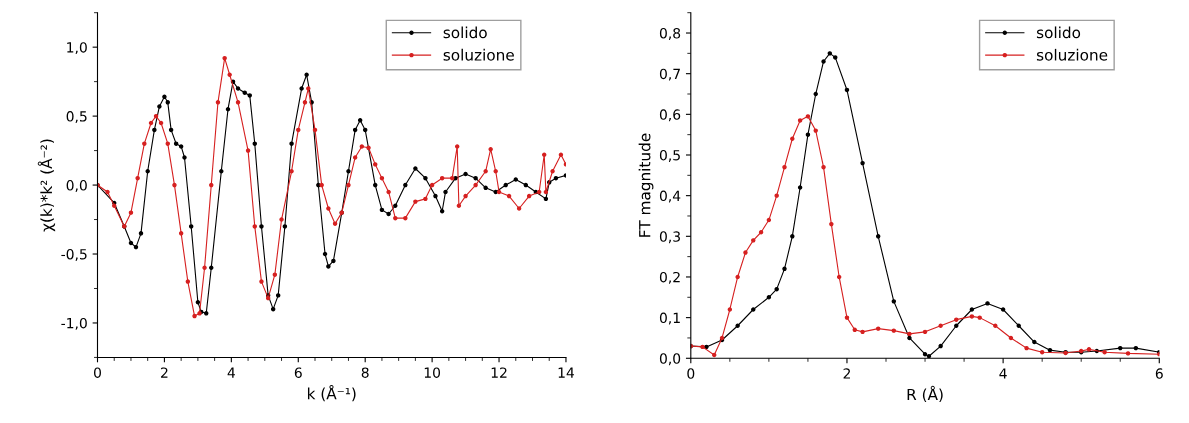 Image resolution: width=1189 pixels, height=423 pixels. I want to click on y-tick-label: 0,8, so click(670, 33).